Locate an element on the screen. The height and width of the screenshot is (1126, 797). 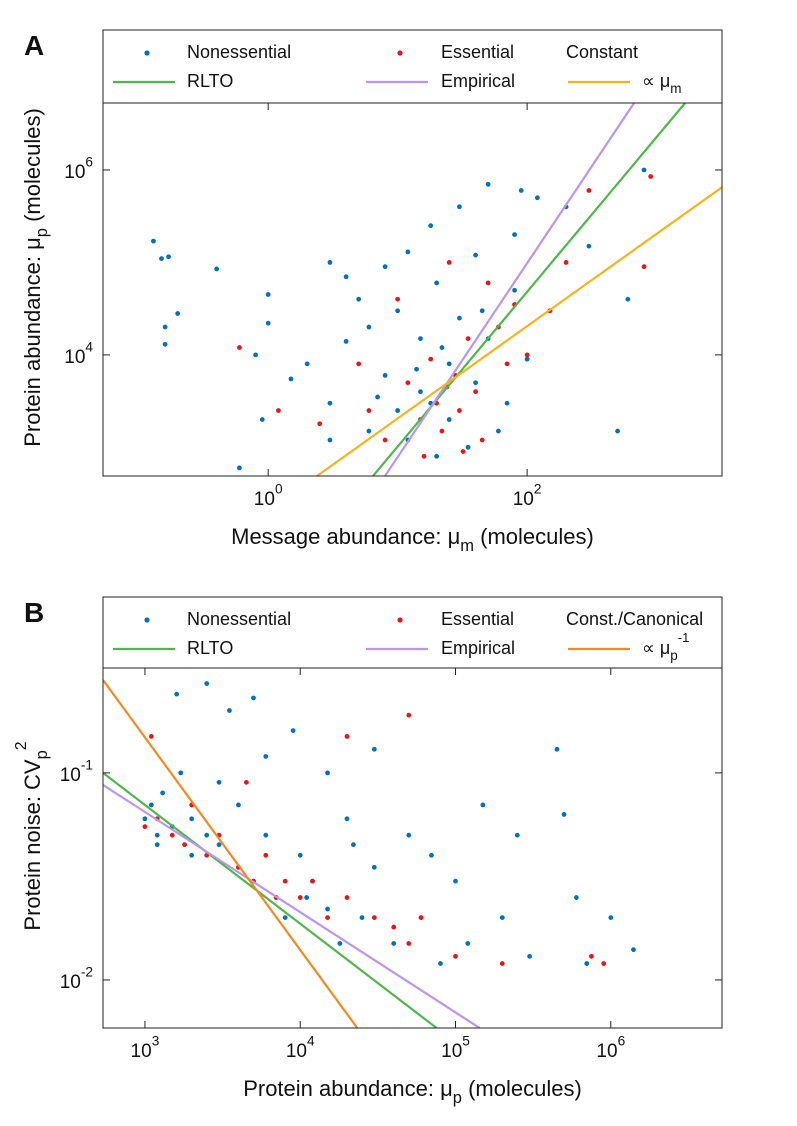
legend-label: Empirical is located at coordinates (478, 81).